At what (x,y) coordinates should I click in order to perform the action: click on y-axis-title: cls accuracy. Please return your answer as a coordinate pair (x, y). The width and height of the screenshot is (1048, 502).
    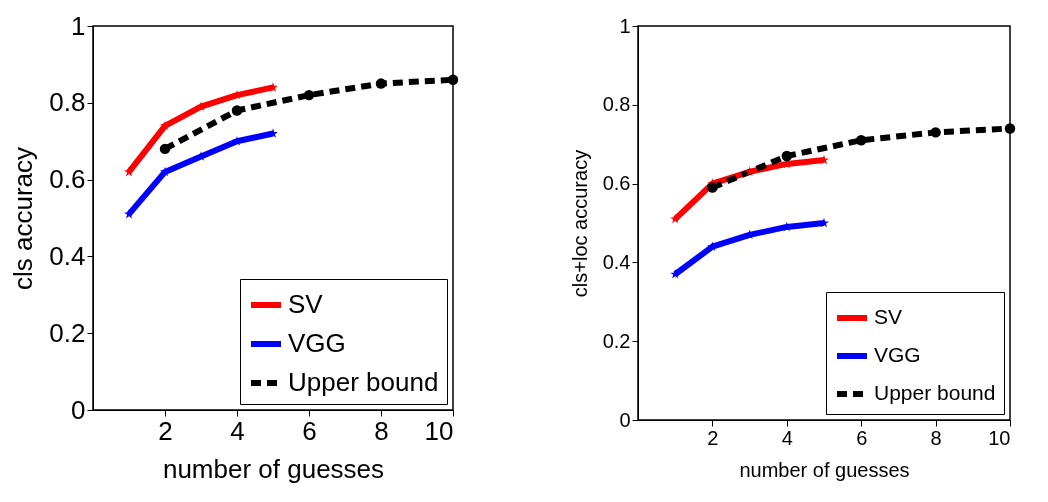
    Looking at the image, I should click on (23, 218).